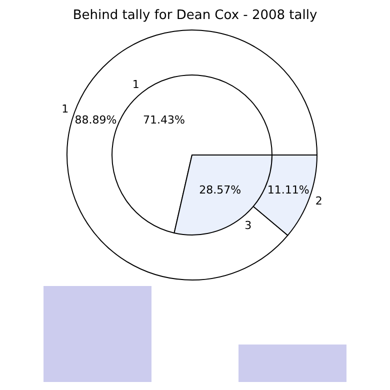 Image resolution: width=390 pixels, height=390 pixels. I want to click on chart-title: Behind tally for Dean Cox - 2008 tally, so click(195, 15).